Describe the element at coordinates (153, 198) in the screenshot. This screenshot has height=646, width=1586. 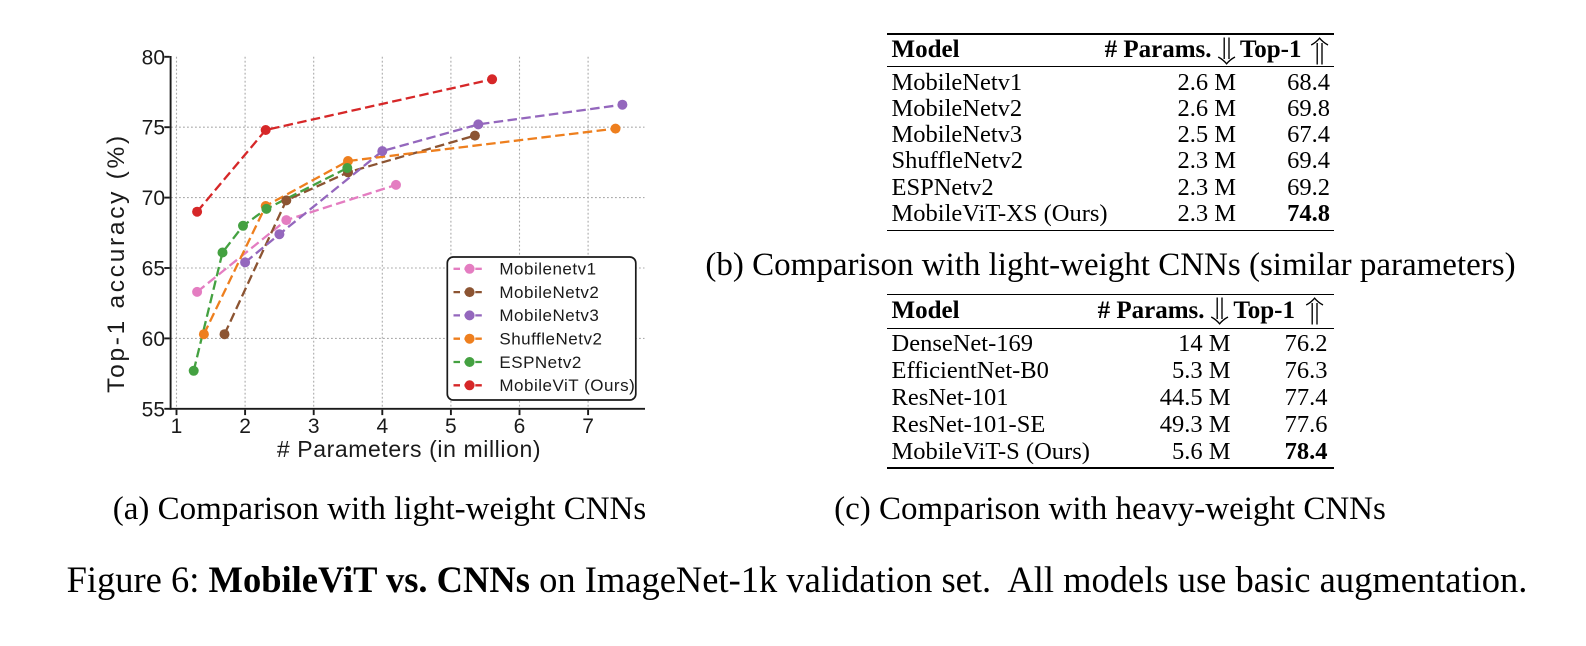
I see `svg-text: 70` at that location.